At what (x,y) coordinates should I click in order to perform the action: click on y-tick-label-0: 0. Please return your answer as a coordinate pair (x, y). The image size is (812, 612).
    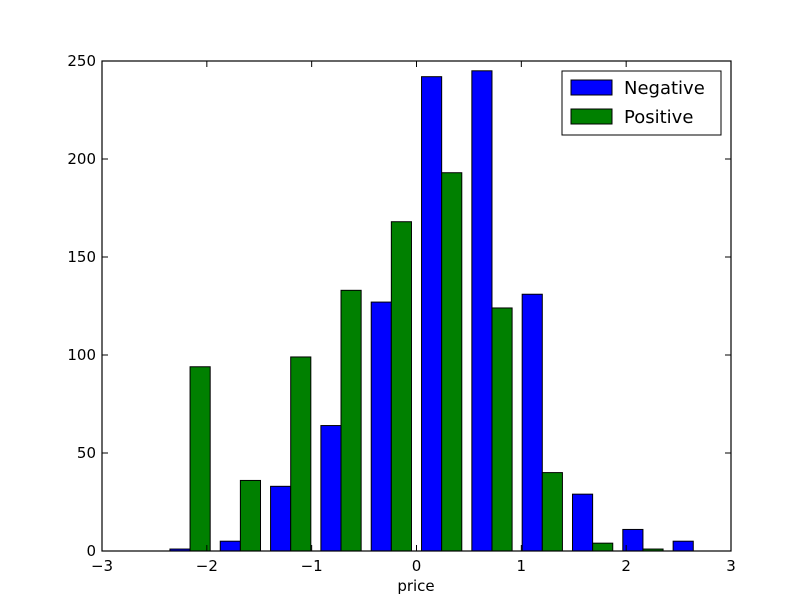
    Looking at the image, I should click on (91, 551).